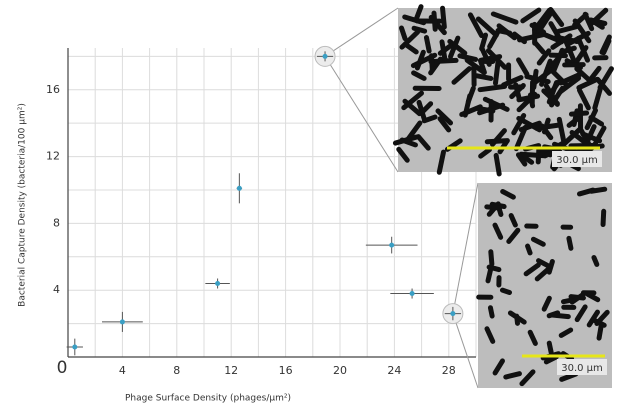  Describe the element at coordinates (208, 399) in the screenshot. I see `x-axis-label: Phage Surface Density (phages/μm²)` at that location.